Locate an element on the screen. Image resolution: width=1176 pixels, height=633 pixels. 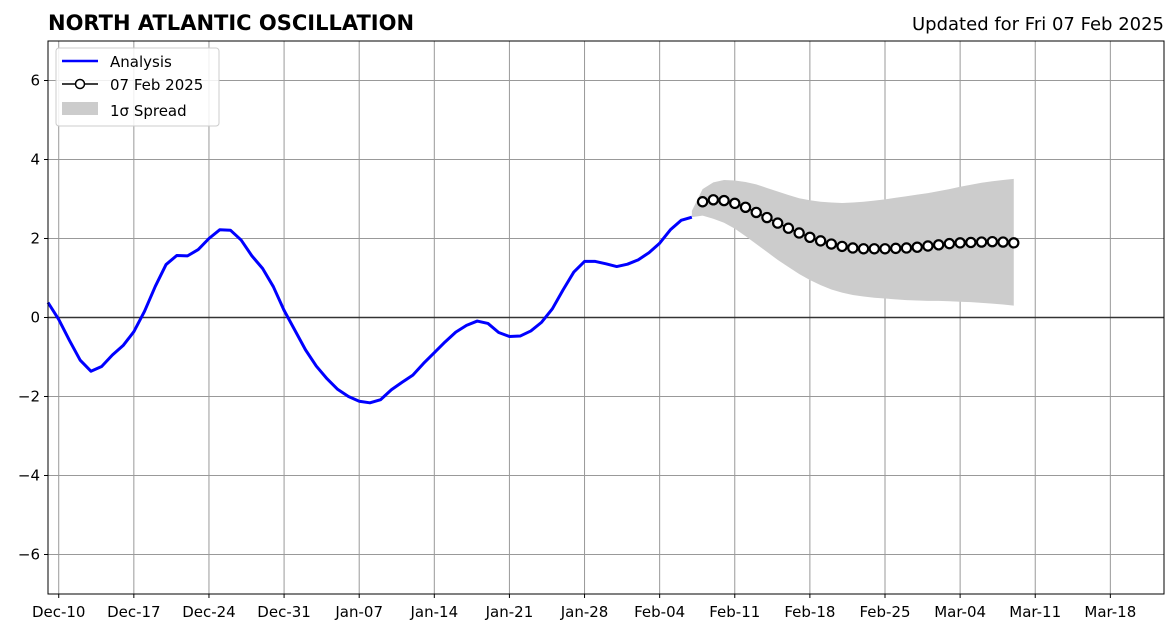
legend-forecast-label: 07 Feb 2025 is located at coordinates (156, 85).